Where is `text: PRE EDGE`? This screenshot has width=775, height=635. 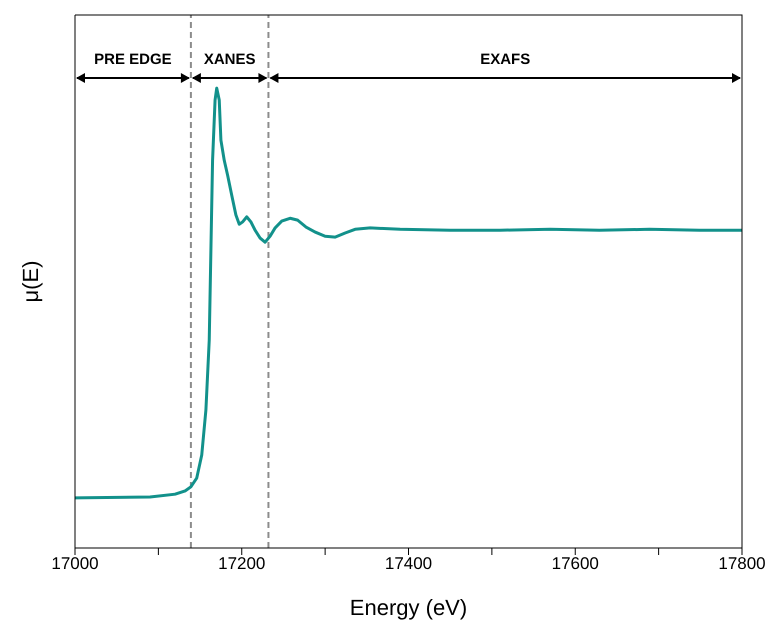
text: PRE EDGE is located at coordinates (133, 59).